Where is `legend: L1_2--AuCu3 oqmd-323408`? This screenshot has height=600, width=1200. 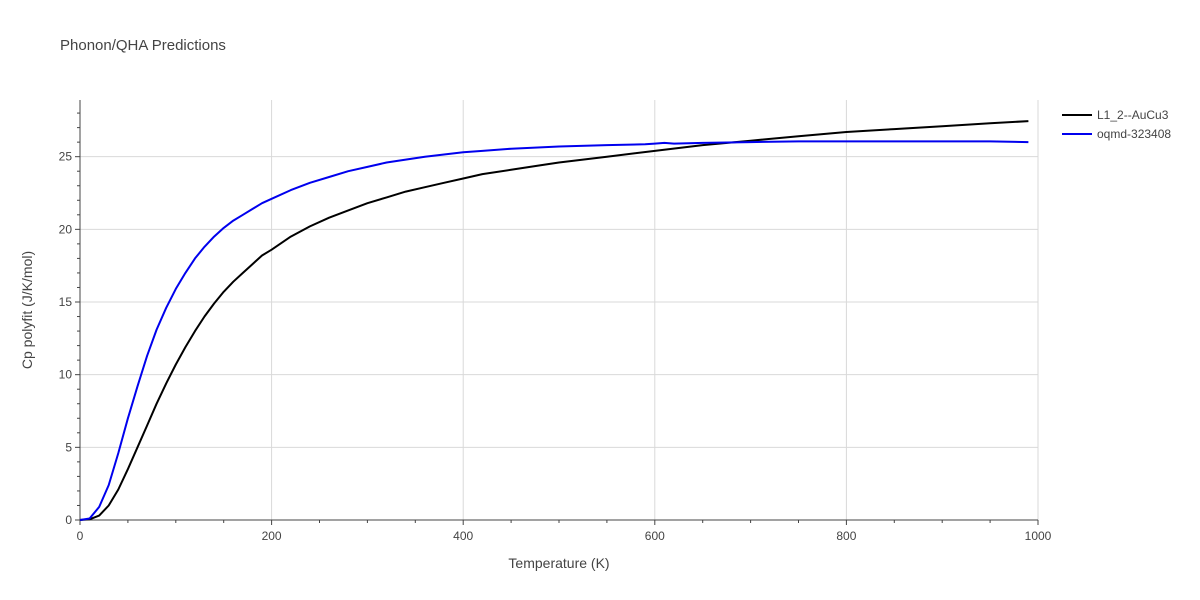
legend: L1_2--AuCu3 oqmd-323408 is located at coordinates (1116, 124).